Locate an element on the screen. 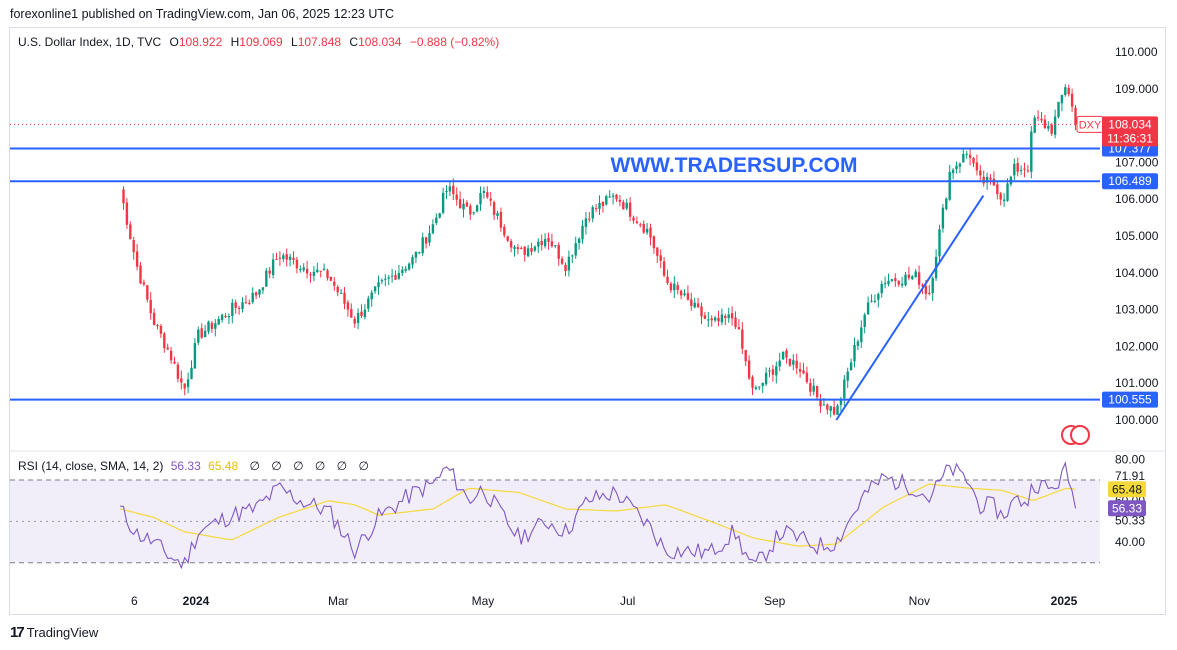 This screenshot has width=1177, height=650. price-y-tick-label: 100.000 is located at coordinates (1137, 420).